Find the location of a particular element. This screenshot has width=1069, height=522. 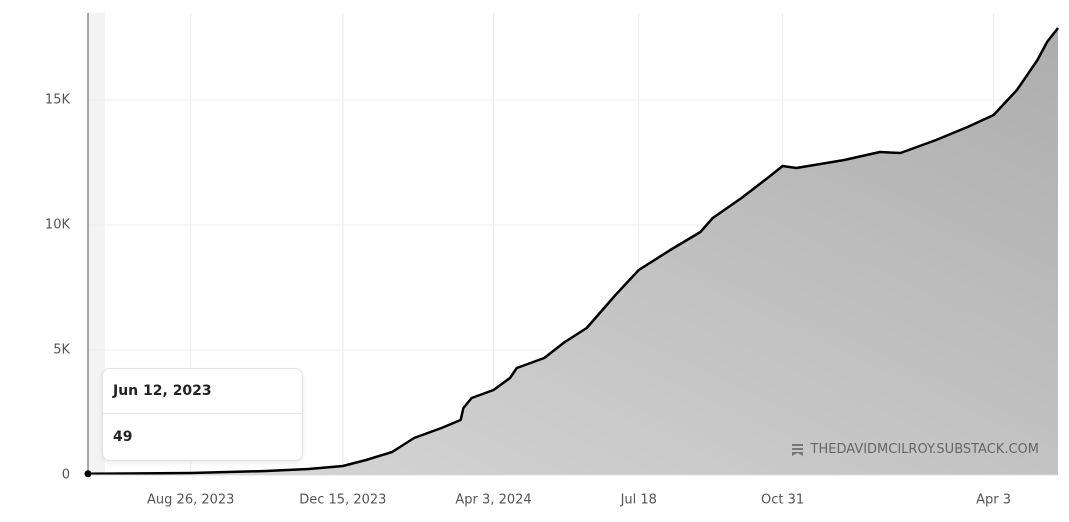

tooltip: Jun 12, 2023 49 is located at coordinates (202, 414).